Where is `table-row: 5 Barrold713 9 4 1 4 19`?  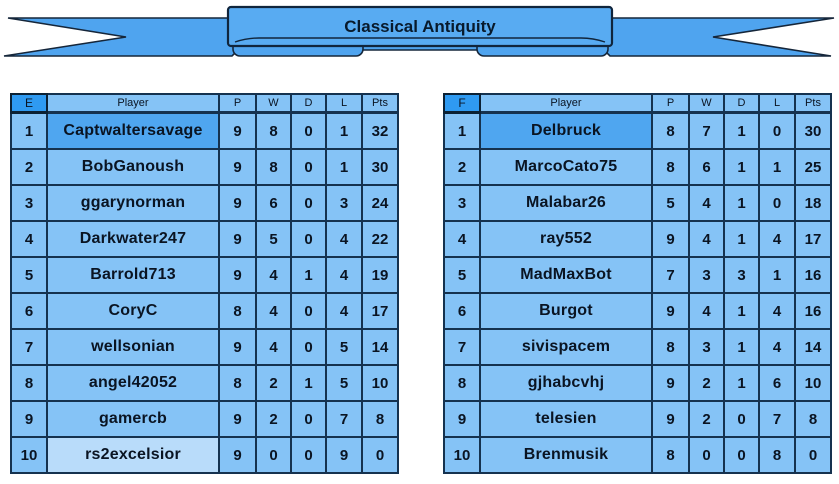
table-row: 5 Barrold713 9 4 1 4 19 is located at coordinates (204, 275).